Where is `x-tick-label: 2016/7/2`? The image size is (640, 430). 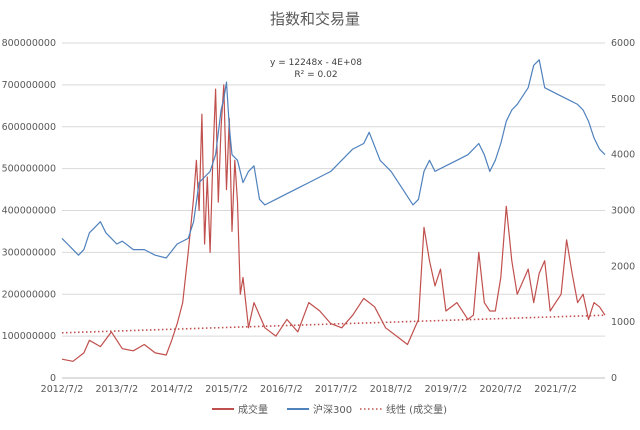 x-tick-label: 2016/7/2 is located at coordinates (281, 389).